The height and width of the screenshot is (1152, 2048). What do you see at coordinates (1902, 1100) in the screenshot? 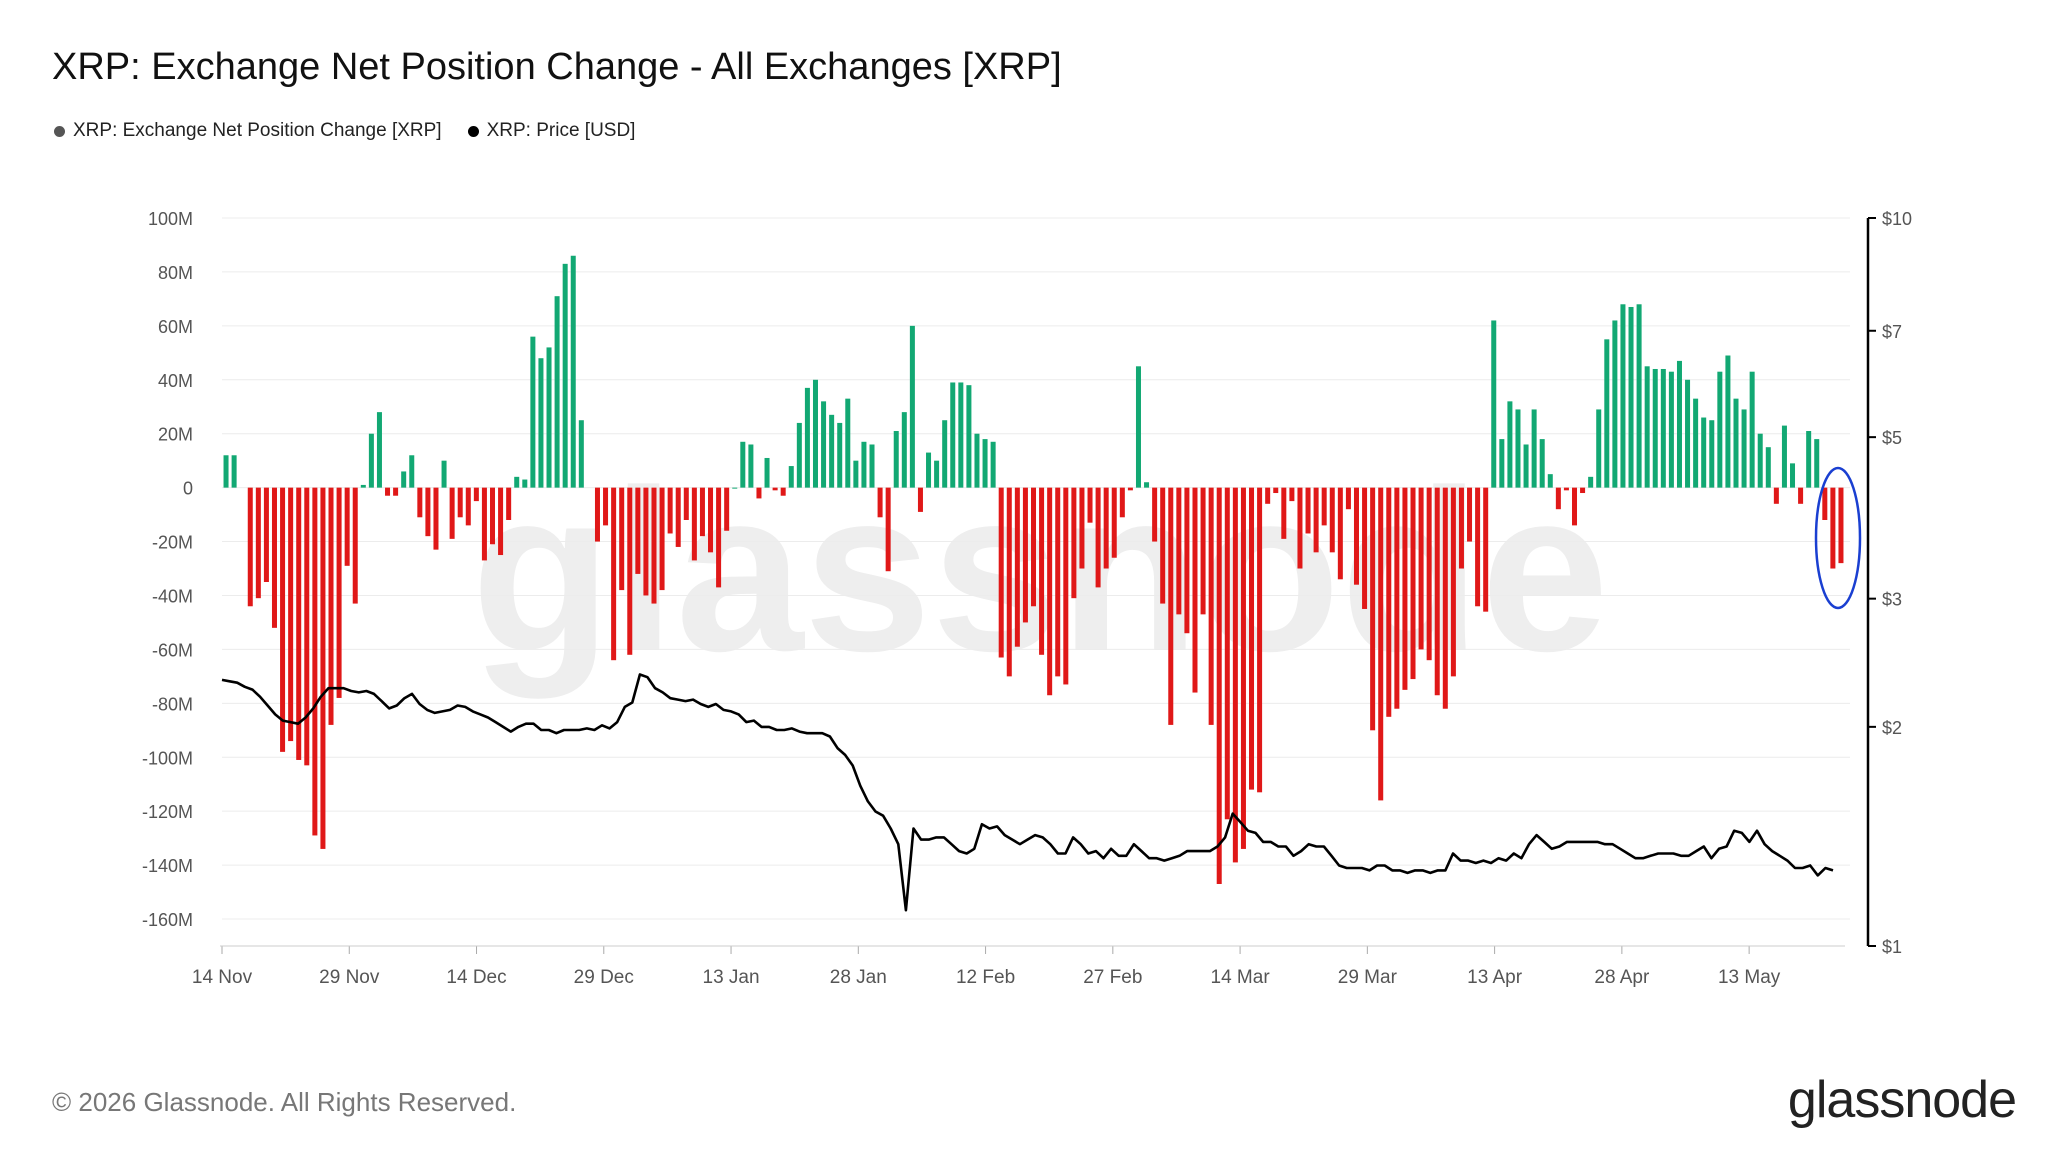
I see `glassnode-logo: glassnode` at bounding box center [1902, 1100].